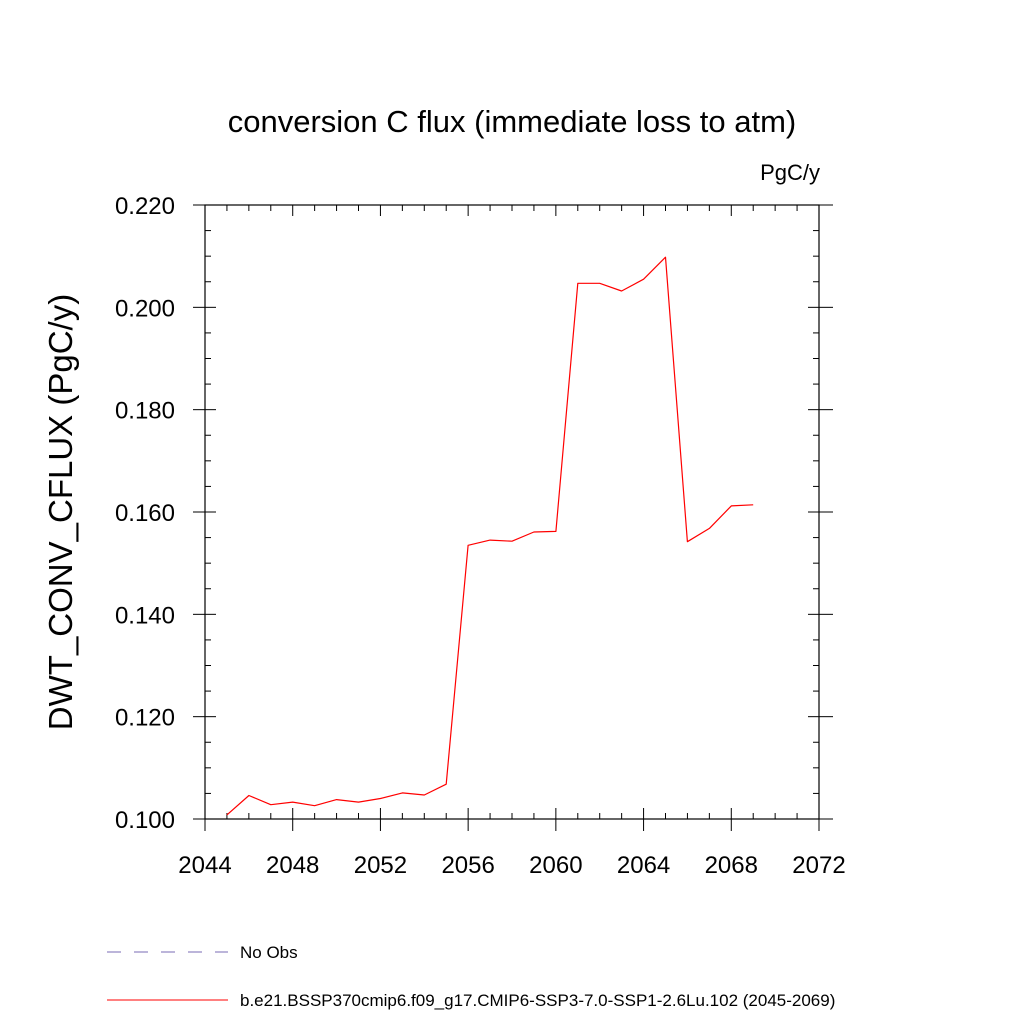 The image size is (1024, 1024). I want to click on x-tick-label: 2060, so click(555, 865).